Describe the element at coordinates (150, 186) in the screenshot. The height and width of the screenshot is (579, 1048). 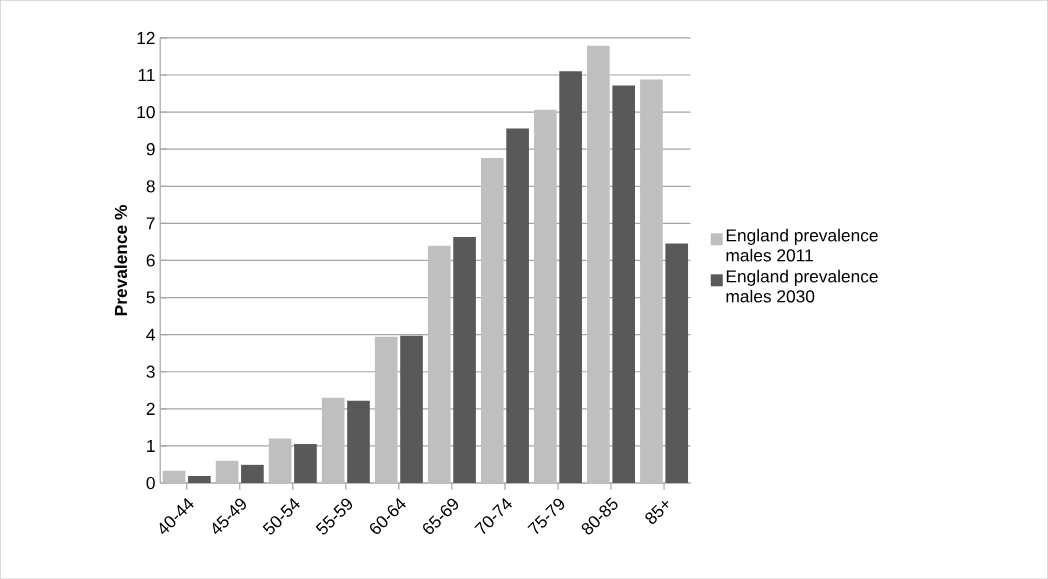
I see `y-tick-label: 8` at that location.